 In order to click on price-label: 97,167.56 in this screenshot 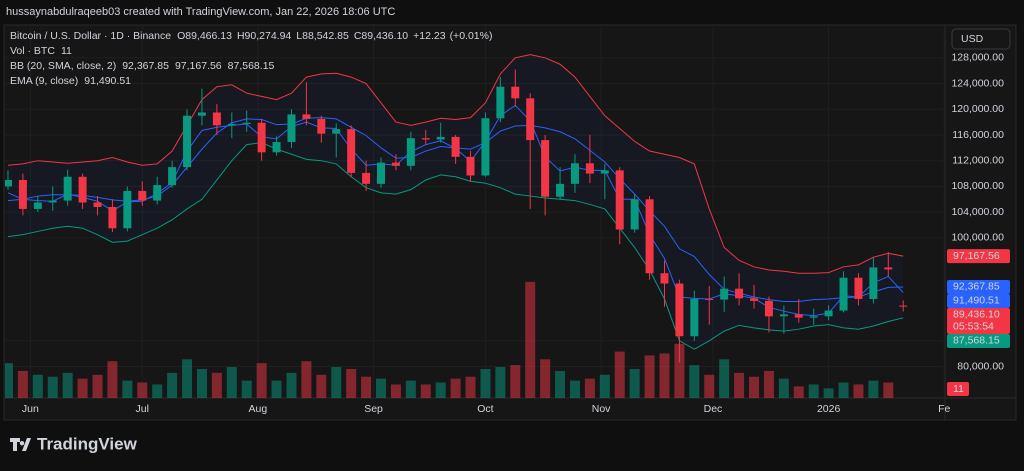, I will do `click(976, 256)`.